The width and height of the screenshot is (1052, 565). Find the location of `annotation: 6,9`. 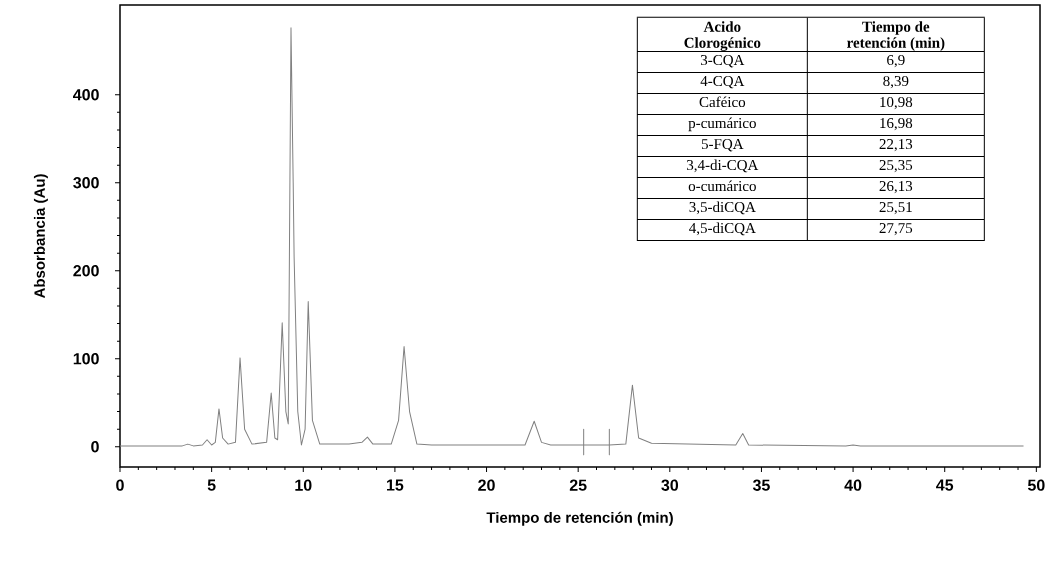

annotation: 6,9 is located at coordinates (896, 61).